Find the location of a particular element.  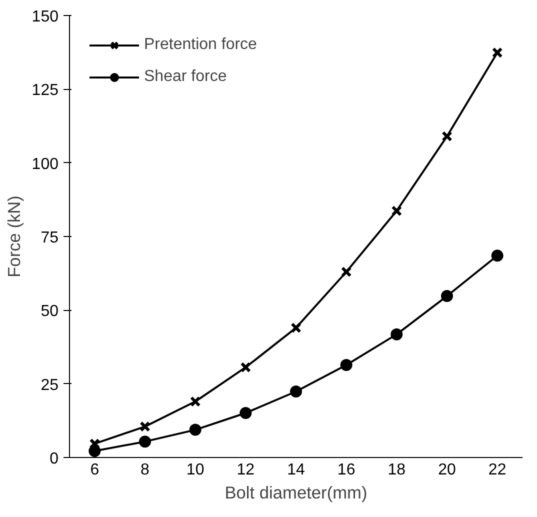

y-tick-label: 125 is located at coordinates (45, 91).